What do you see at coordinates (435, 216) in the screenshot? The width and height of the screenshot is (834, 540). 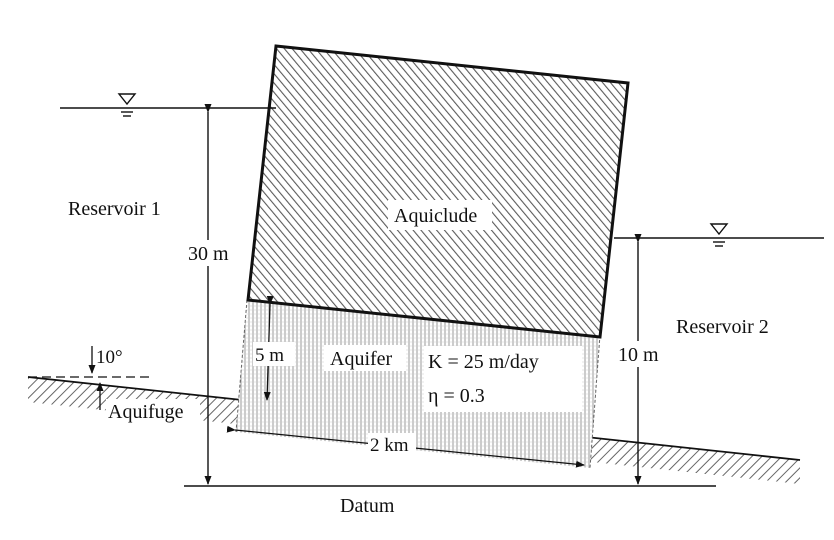 I see `aquiclude-label: Aquiclude` at bounding box center [435, 216].